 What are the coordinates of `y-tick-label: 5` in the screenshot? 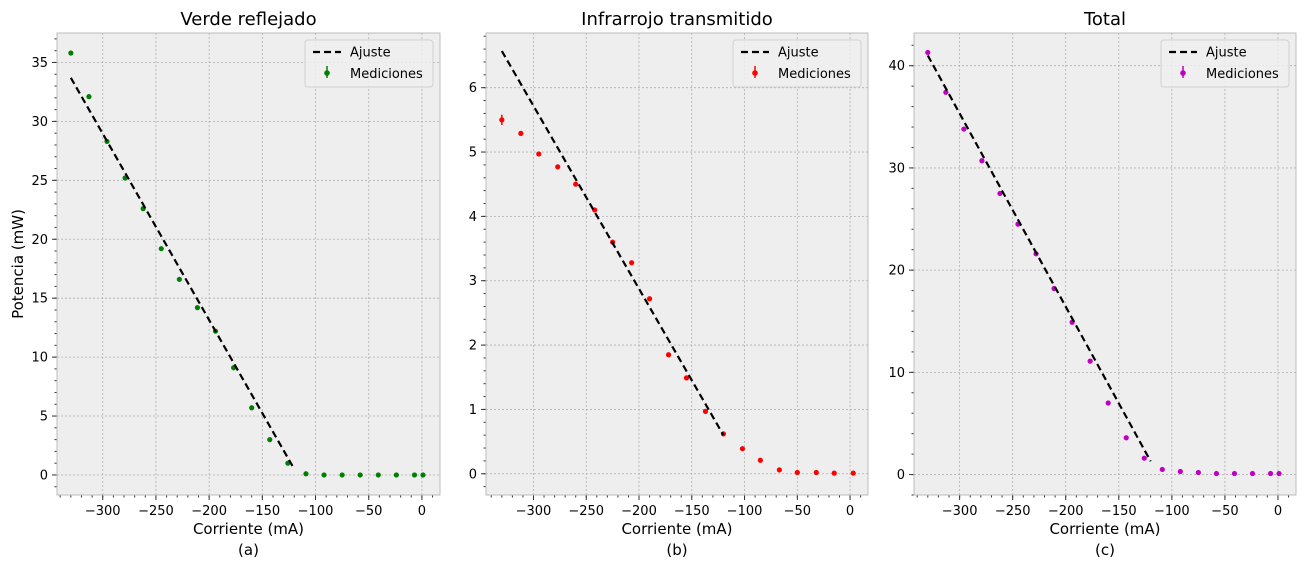 It's located at (44, 417).